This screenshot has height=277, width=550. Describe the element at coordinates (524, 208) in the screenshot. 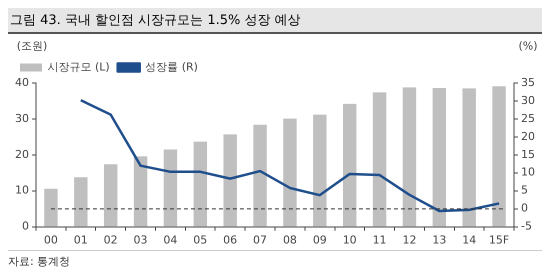

I see `y2-tick-label: 0` at that location.